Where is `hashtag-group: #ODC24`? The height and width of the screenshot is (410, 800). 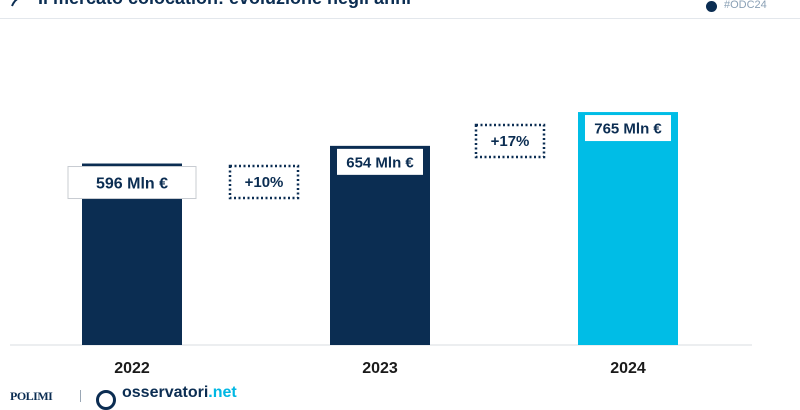 hashtag-group: #ODC24 is located at coordinates (736, 6).